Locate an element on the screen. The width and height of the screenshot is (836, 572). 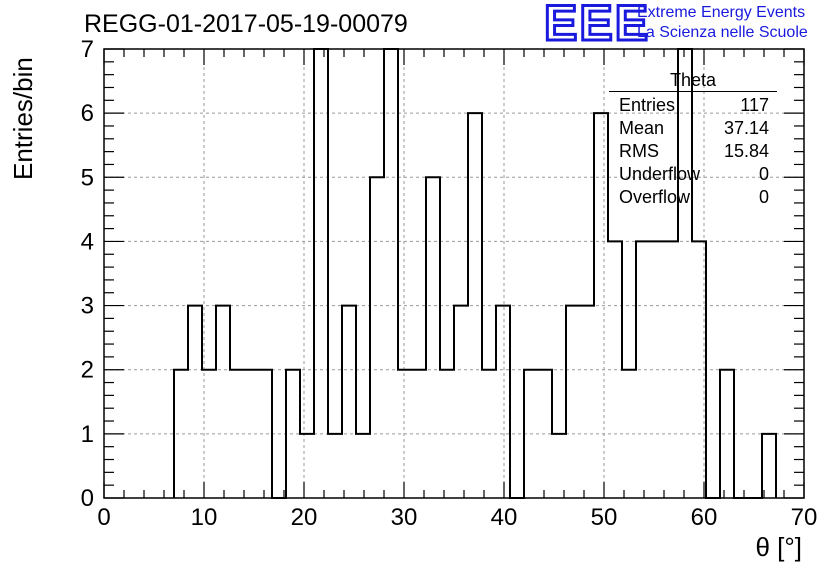
y-tick-label: 0 is located at coordinates (87, 498).